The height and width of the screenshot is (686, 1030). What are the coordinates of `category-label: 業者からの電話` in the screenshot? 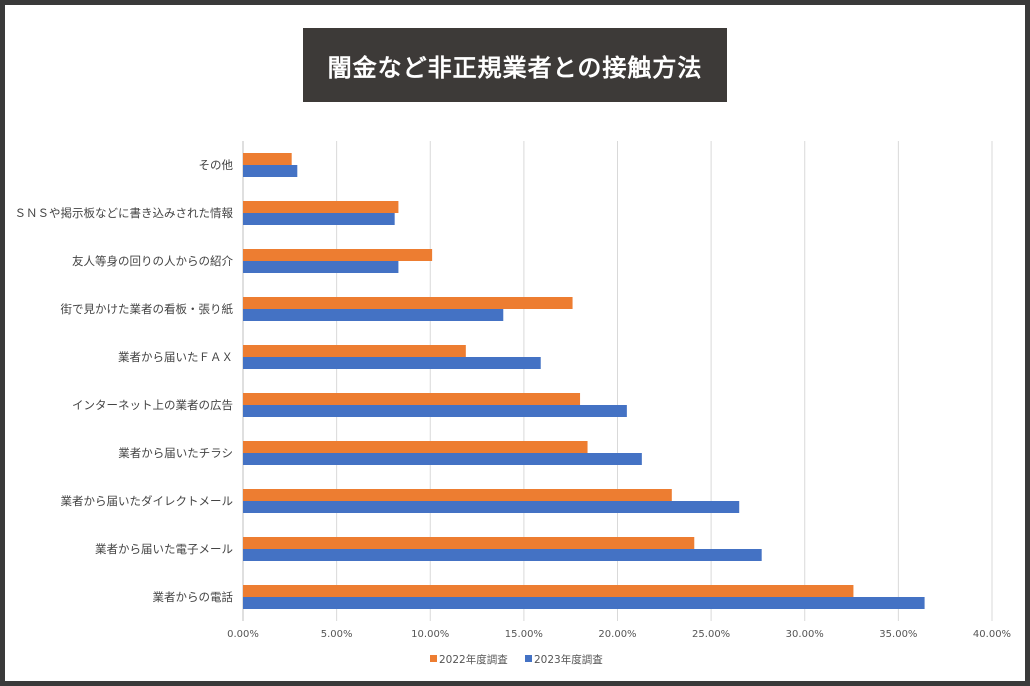 It's located at (193, 597).